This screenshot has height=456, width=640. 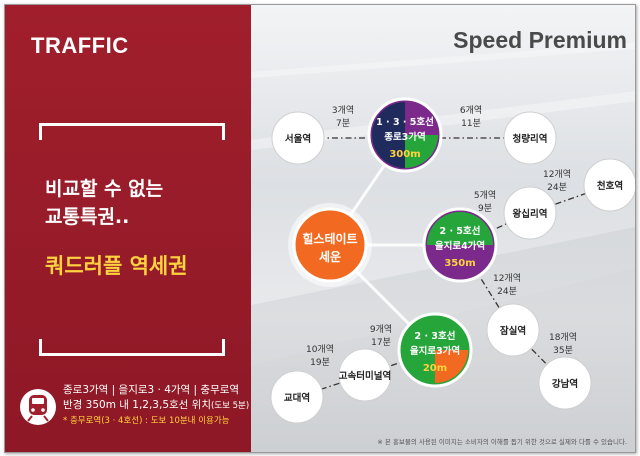 I want to click on station-wangsimni: 왕십리역, so click(x=530, y=214).